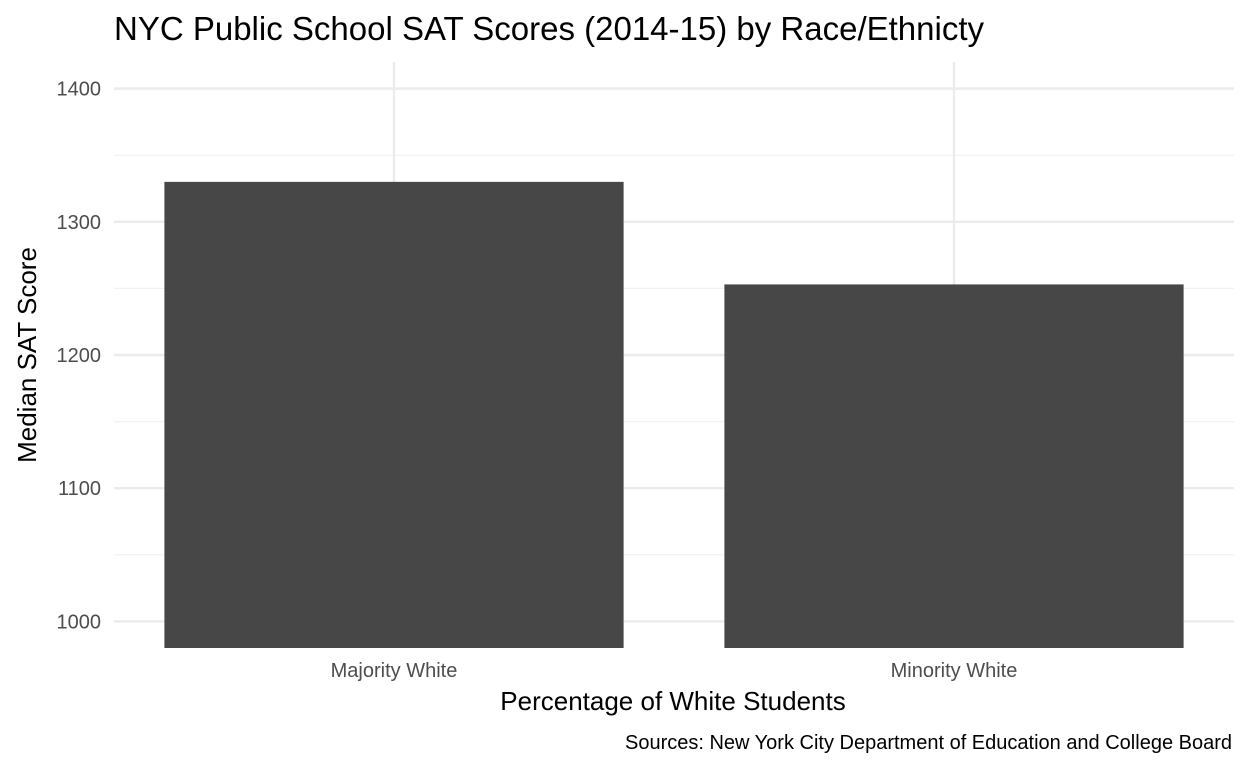 This screenshot has height=768, width=1248. What do you see at coordinates (394, 671) in the screenshot?
I see `x-tick-label: Majority White` at bounding box center [394, 671].